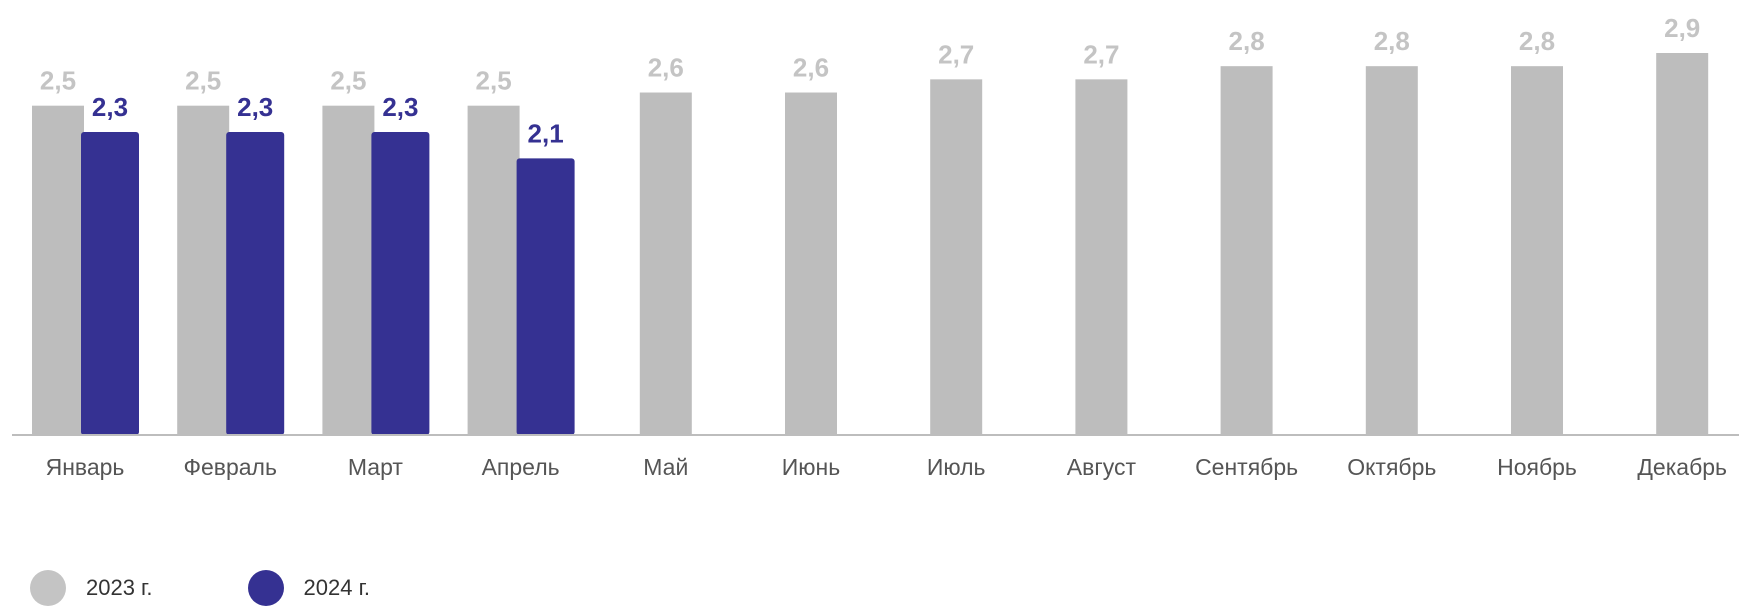  Describe the element at coordinates (203, 81) in the screenshot. I see `value-label-2023-2: 2,5` at that location.